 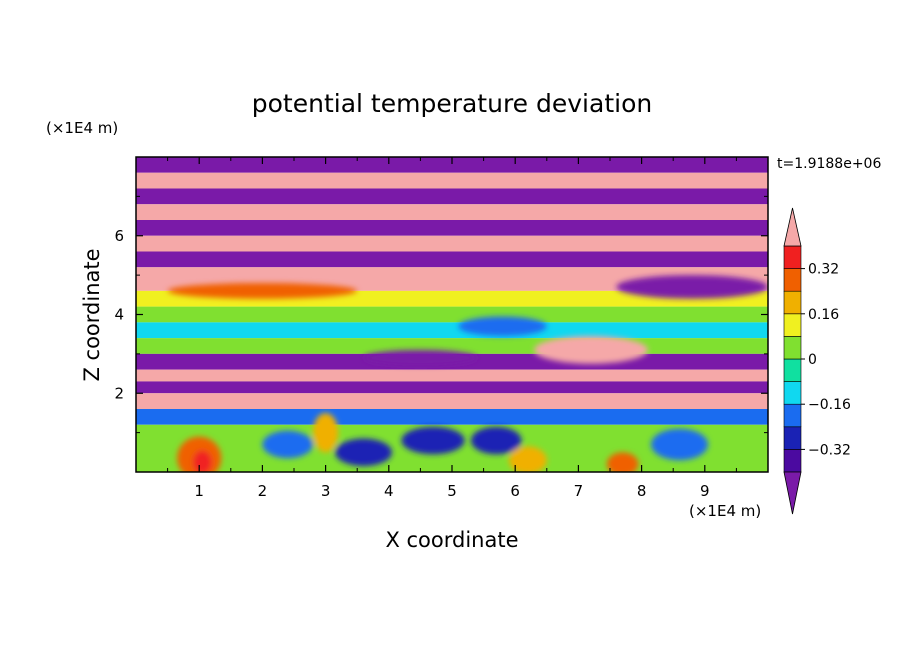 I want to click on x-tick-label-5: 5, so click(x=452, y=491).